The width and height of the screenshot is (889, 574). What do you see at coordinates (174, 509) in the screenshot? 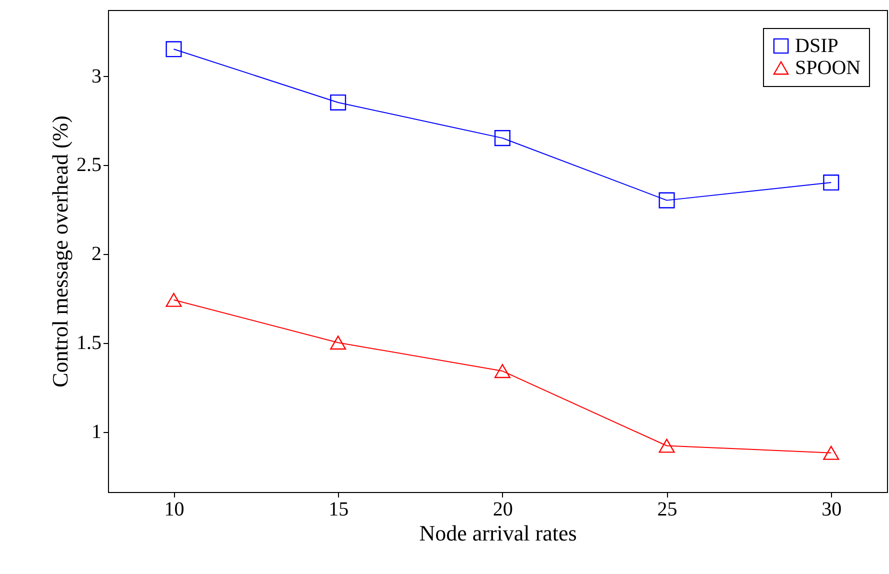
I see `x-tick-label: 10` at bounding box center [174, 509].